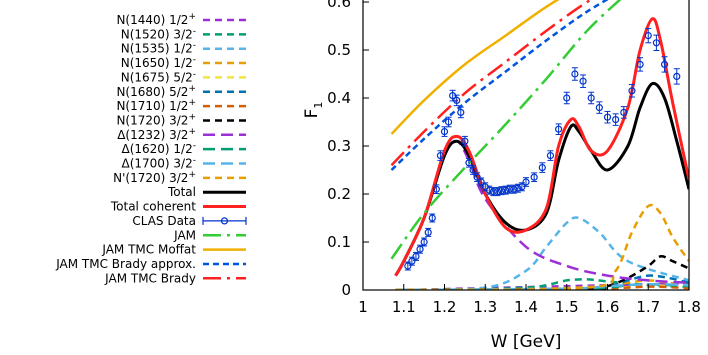 Image resolution: width=708 pixels, height=355 pixels. Describe the element at coordinates (158, 48) in the screenshot. I see `legend-label: N(1535) 1/2-` at that location.